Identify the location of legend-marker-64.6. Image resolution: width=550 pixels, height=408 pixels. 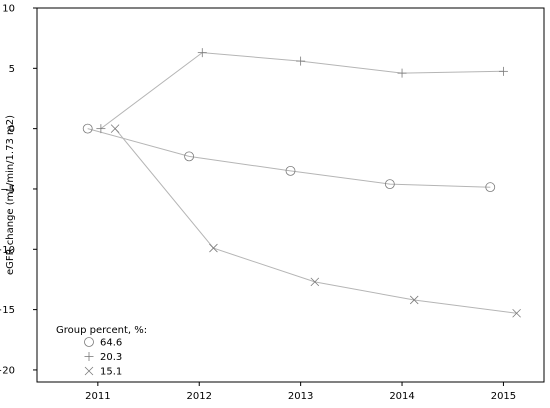
(89, 342).